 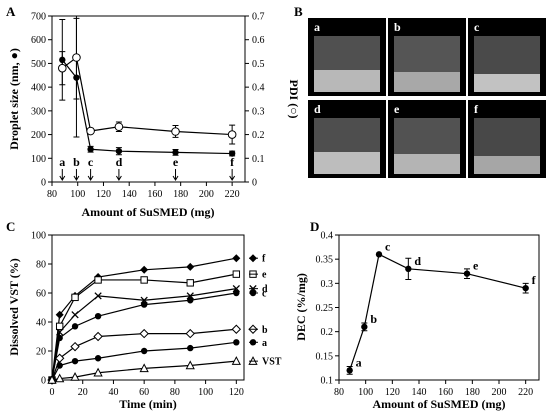 I want to click on panel-c-y-tick-label: 40, so click(x=41, y=323).